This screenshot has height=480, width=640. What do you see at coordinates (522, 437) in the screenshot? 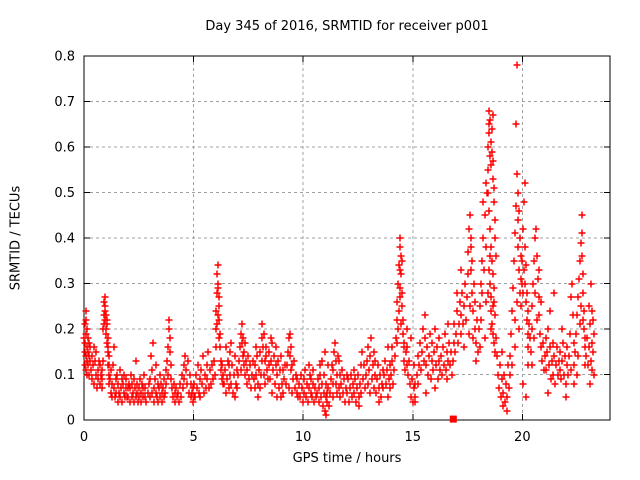
I see `x-tick-label: 20` at bounding box center [522, 437].